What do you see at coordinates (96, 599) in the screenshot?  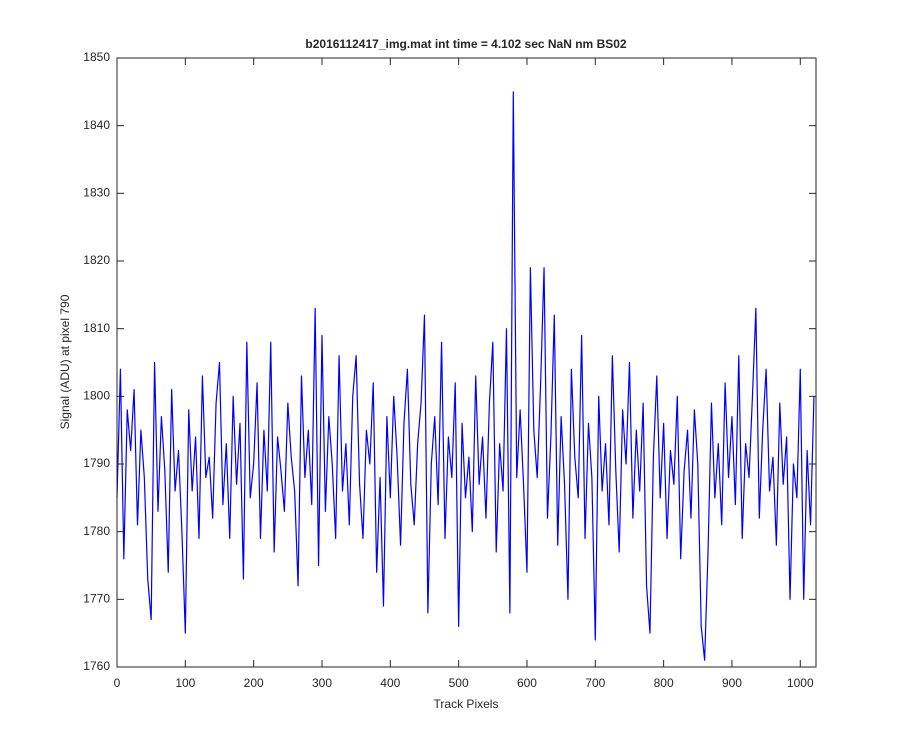 I see `y-tick-label: 1770` at bounding box center [96, 599].